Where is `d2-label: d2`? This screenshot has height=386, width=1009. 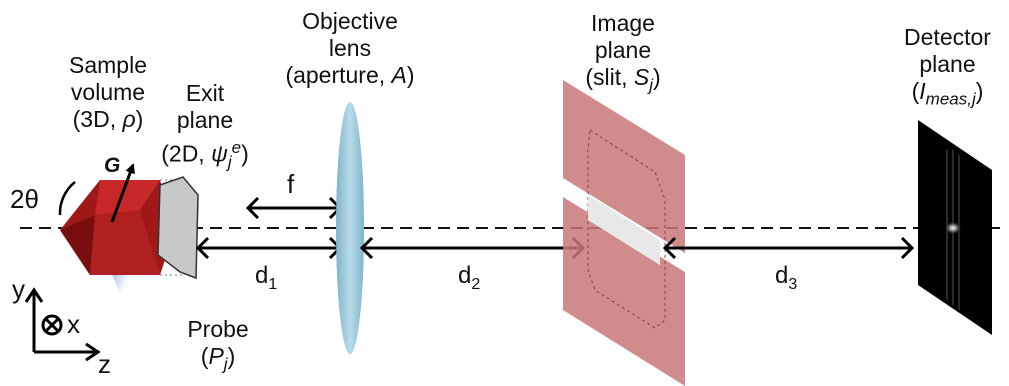 d2-label: d2 is located at coordinates (469, 277).